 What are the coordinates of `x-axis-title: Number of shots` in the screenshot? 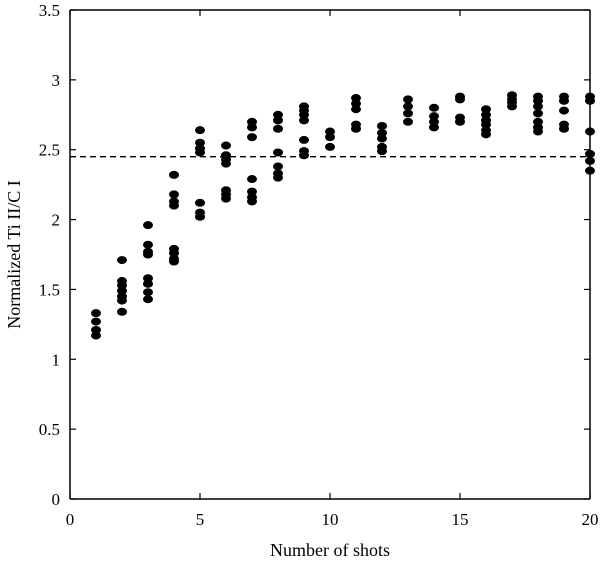 It's located at (330, 550).